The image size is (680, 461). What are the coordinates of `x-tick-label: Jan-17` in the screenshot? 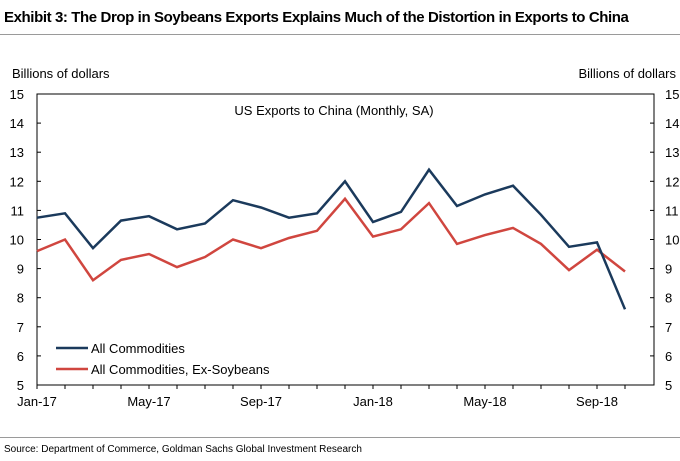 It's located at (37, 401).